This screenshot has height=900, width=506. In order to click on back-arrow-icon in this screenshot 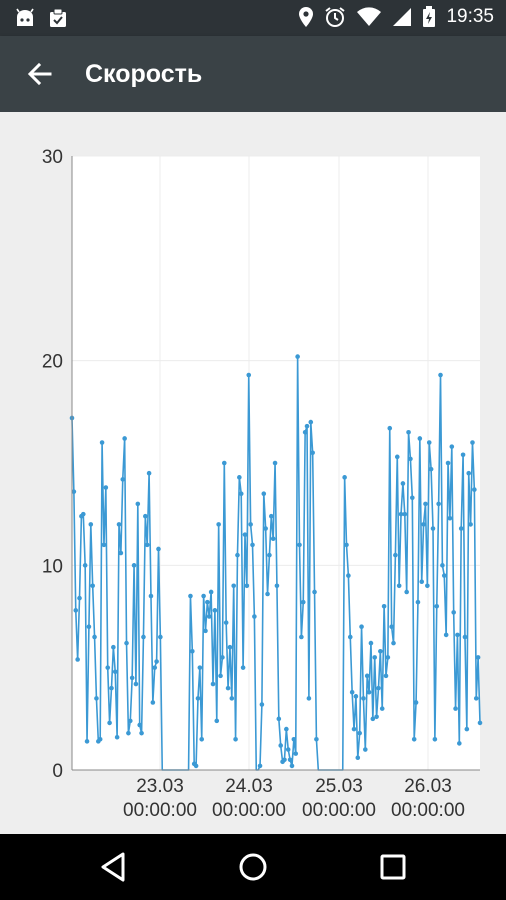, I will do `click(40, 74)`.